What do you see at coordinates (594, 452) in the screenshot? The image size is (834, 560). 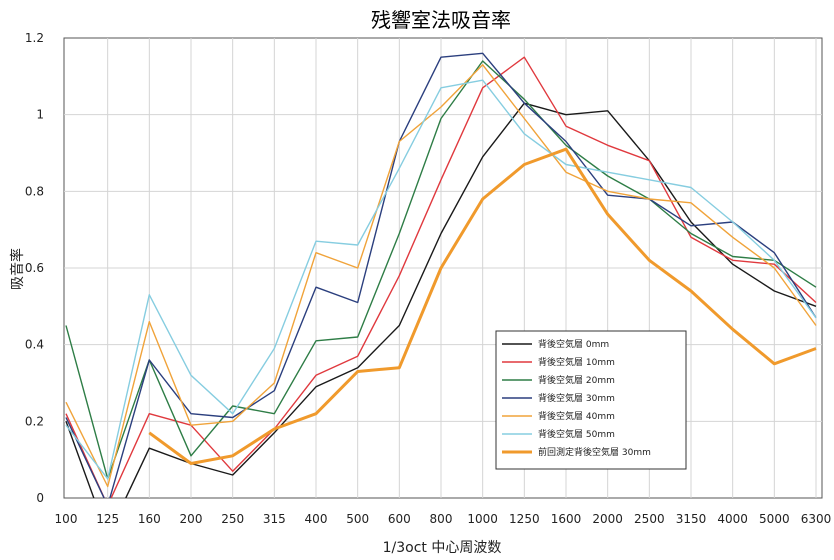 I see `legend-label: 前回測定背後空気層 30mm` at bounding box center [594, 452].